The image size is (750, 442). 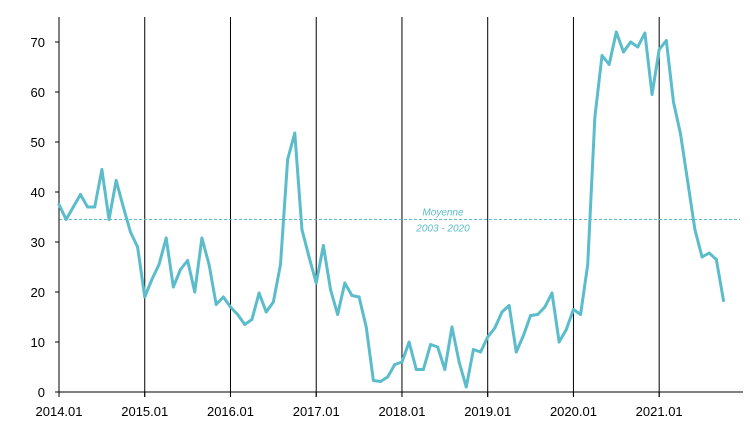 I want to click on x-tick-label: 2015.01, so click(x=144, y=411).